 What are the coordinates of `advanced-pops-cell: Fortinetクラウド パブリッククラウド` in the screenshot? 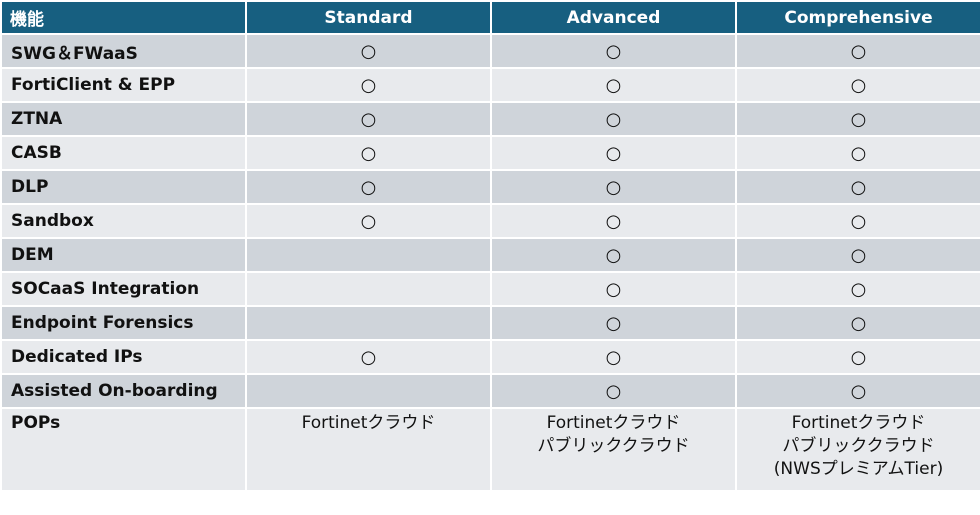 It's located at (613, 449).